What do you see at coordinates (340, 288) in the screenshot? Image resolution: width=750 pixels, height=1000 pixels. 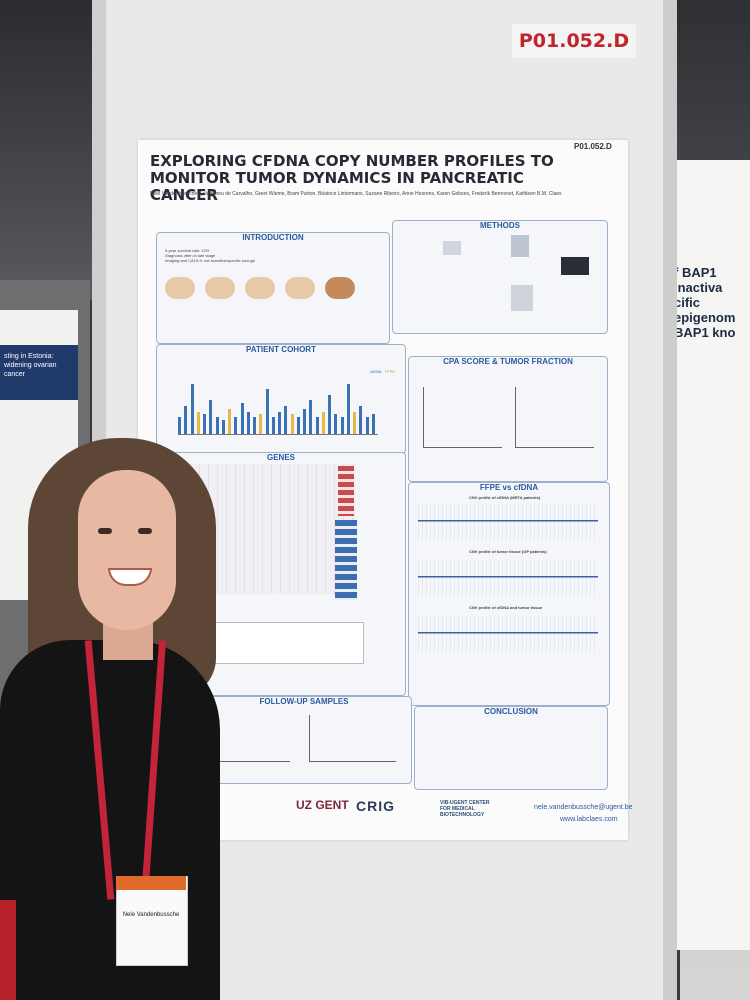 I see `liver-icon` at bounding box center [340, 288].